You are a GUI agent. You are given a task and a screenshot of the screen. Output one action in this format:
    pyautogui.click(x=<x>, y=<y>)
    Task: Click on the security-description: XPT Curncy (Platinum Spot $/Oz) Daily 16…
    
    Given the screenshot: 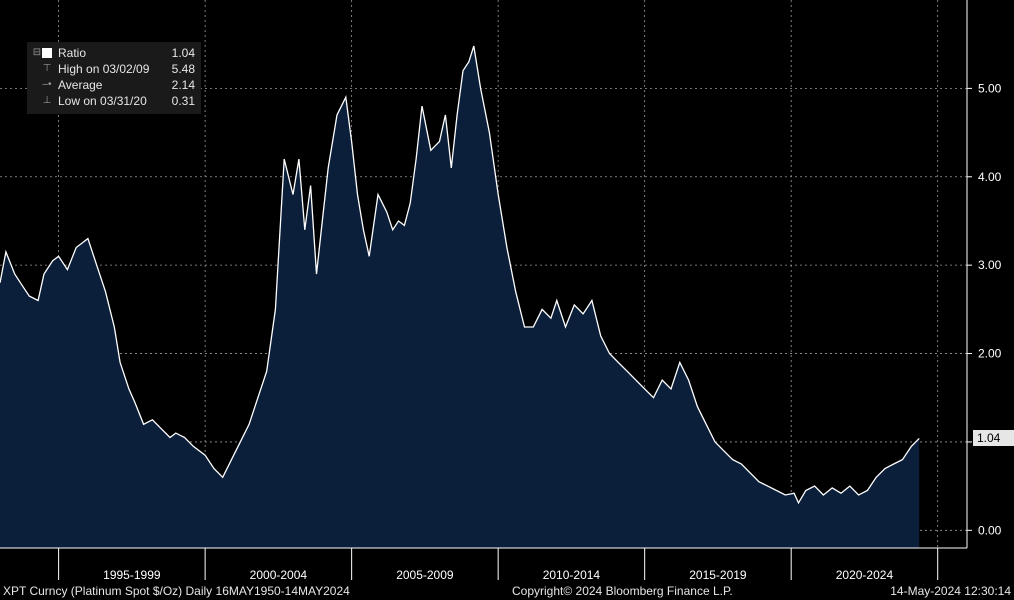 What is the action you would take?
    pyautogui.click(x=176, y=591)
    